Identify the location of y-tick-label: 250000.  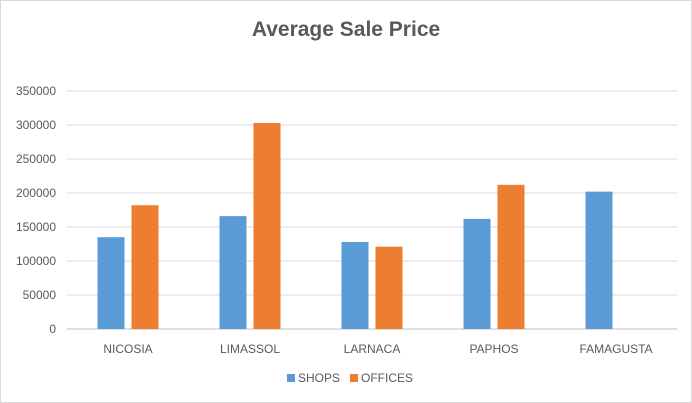
(36, 159).